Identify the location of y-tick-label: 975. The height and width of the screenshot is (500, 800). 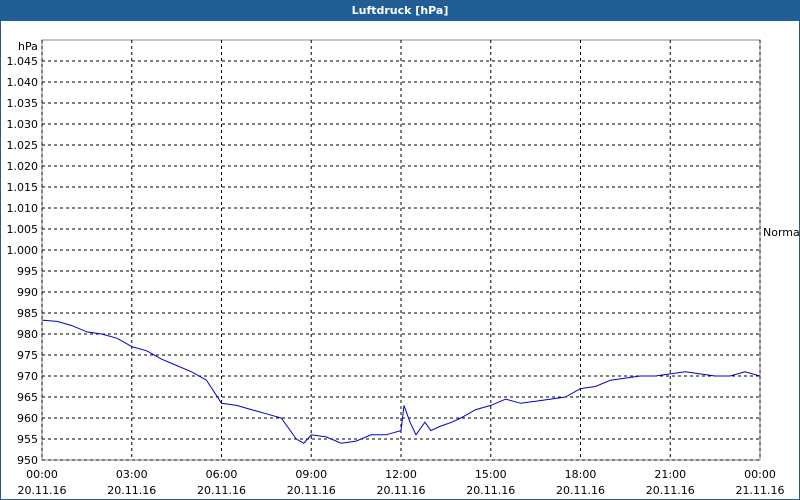
(27, 355).